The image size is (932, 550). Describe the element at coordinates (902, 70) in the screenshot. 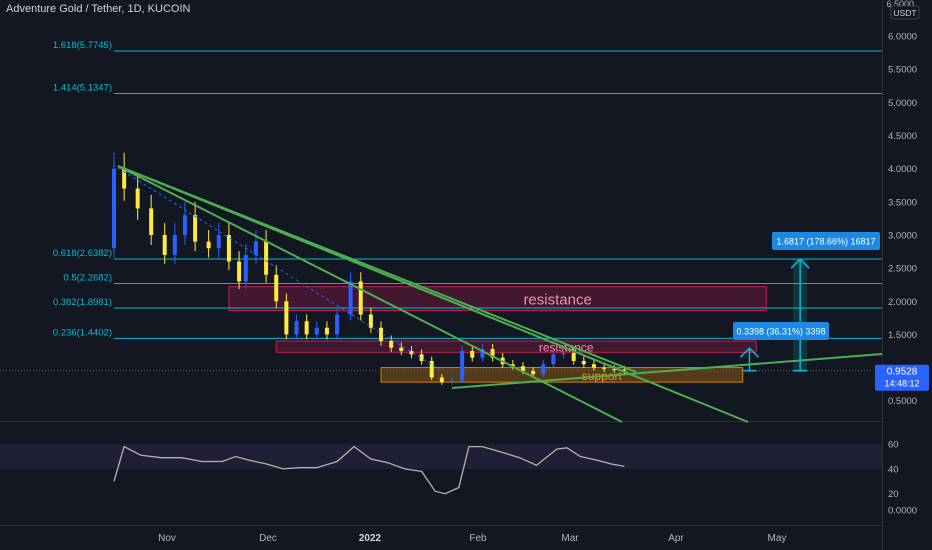

I see `price-tick-label: 5.5000` at that location.